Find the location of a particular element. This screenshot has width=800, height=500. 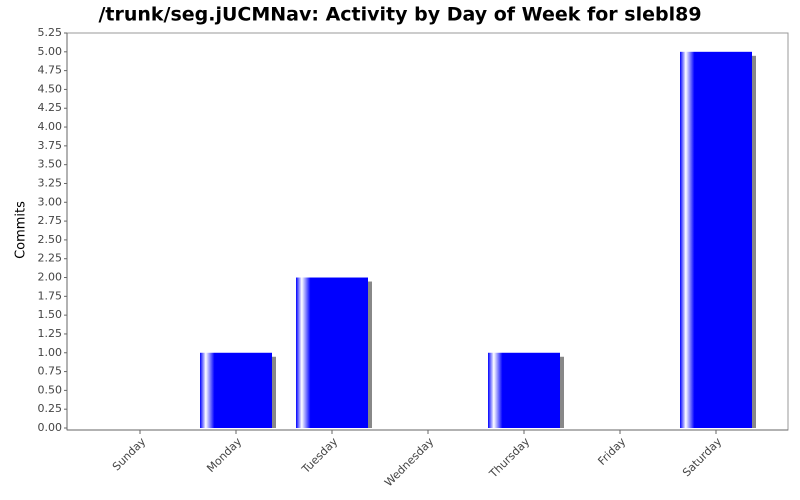

y-tick-label: 5.00 is located at coordinates (50, 51).